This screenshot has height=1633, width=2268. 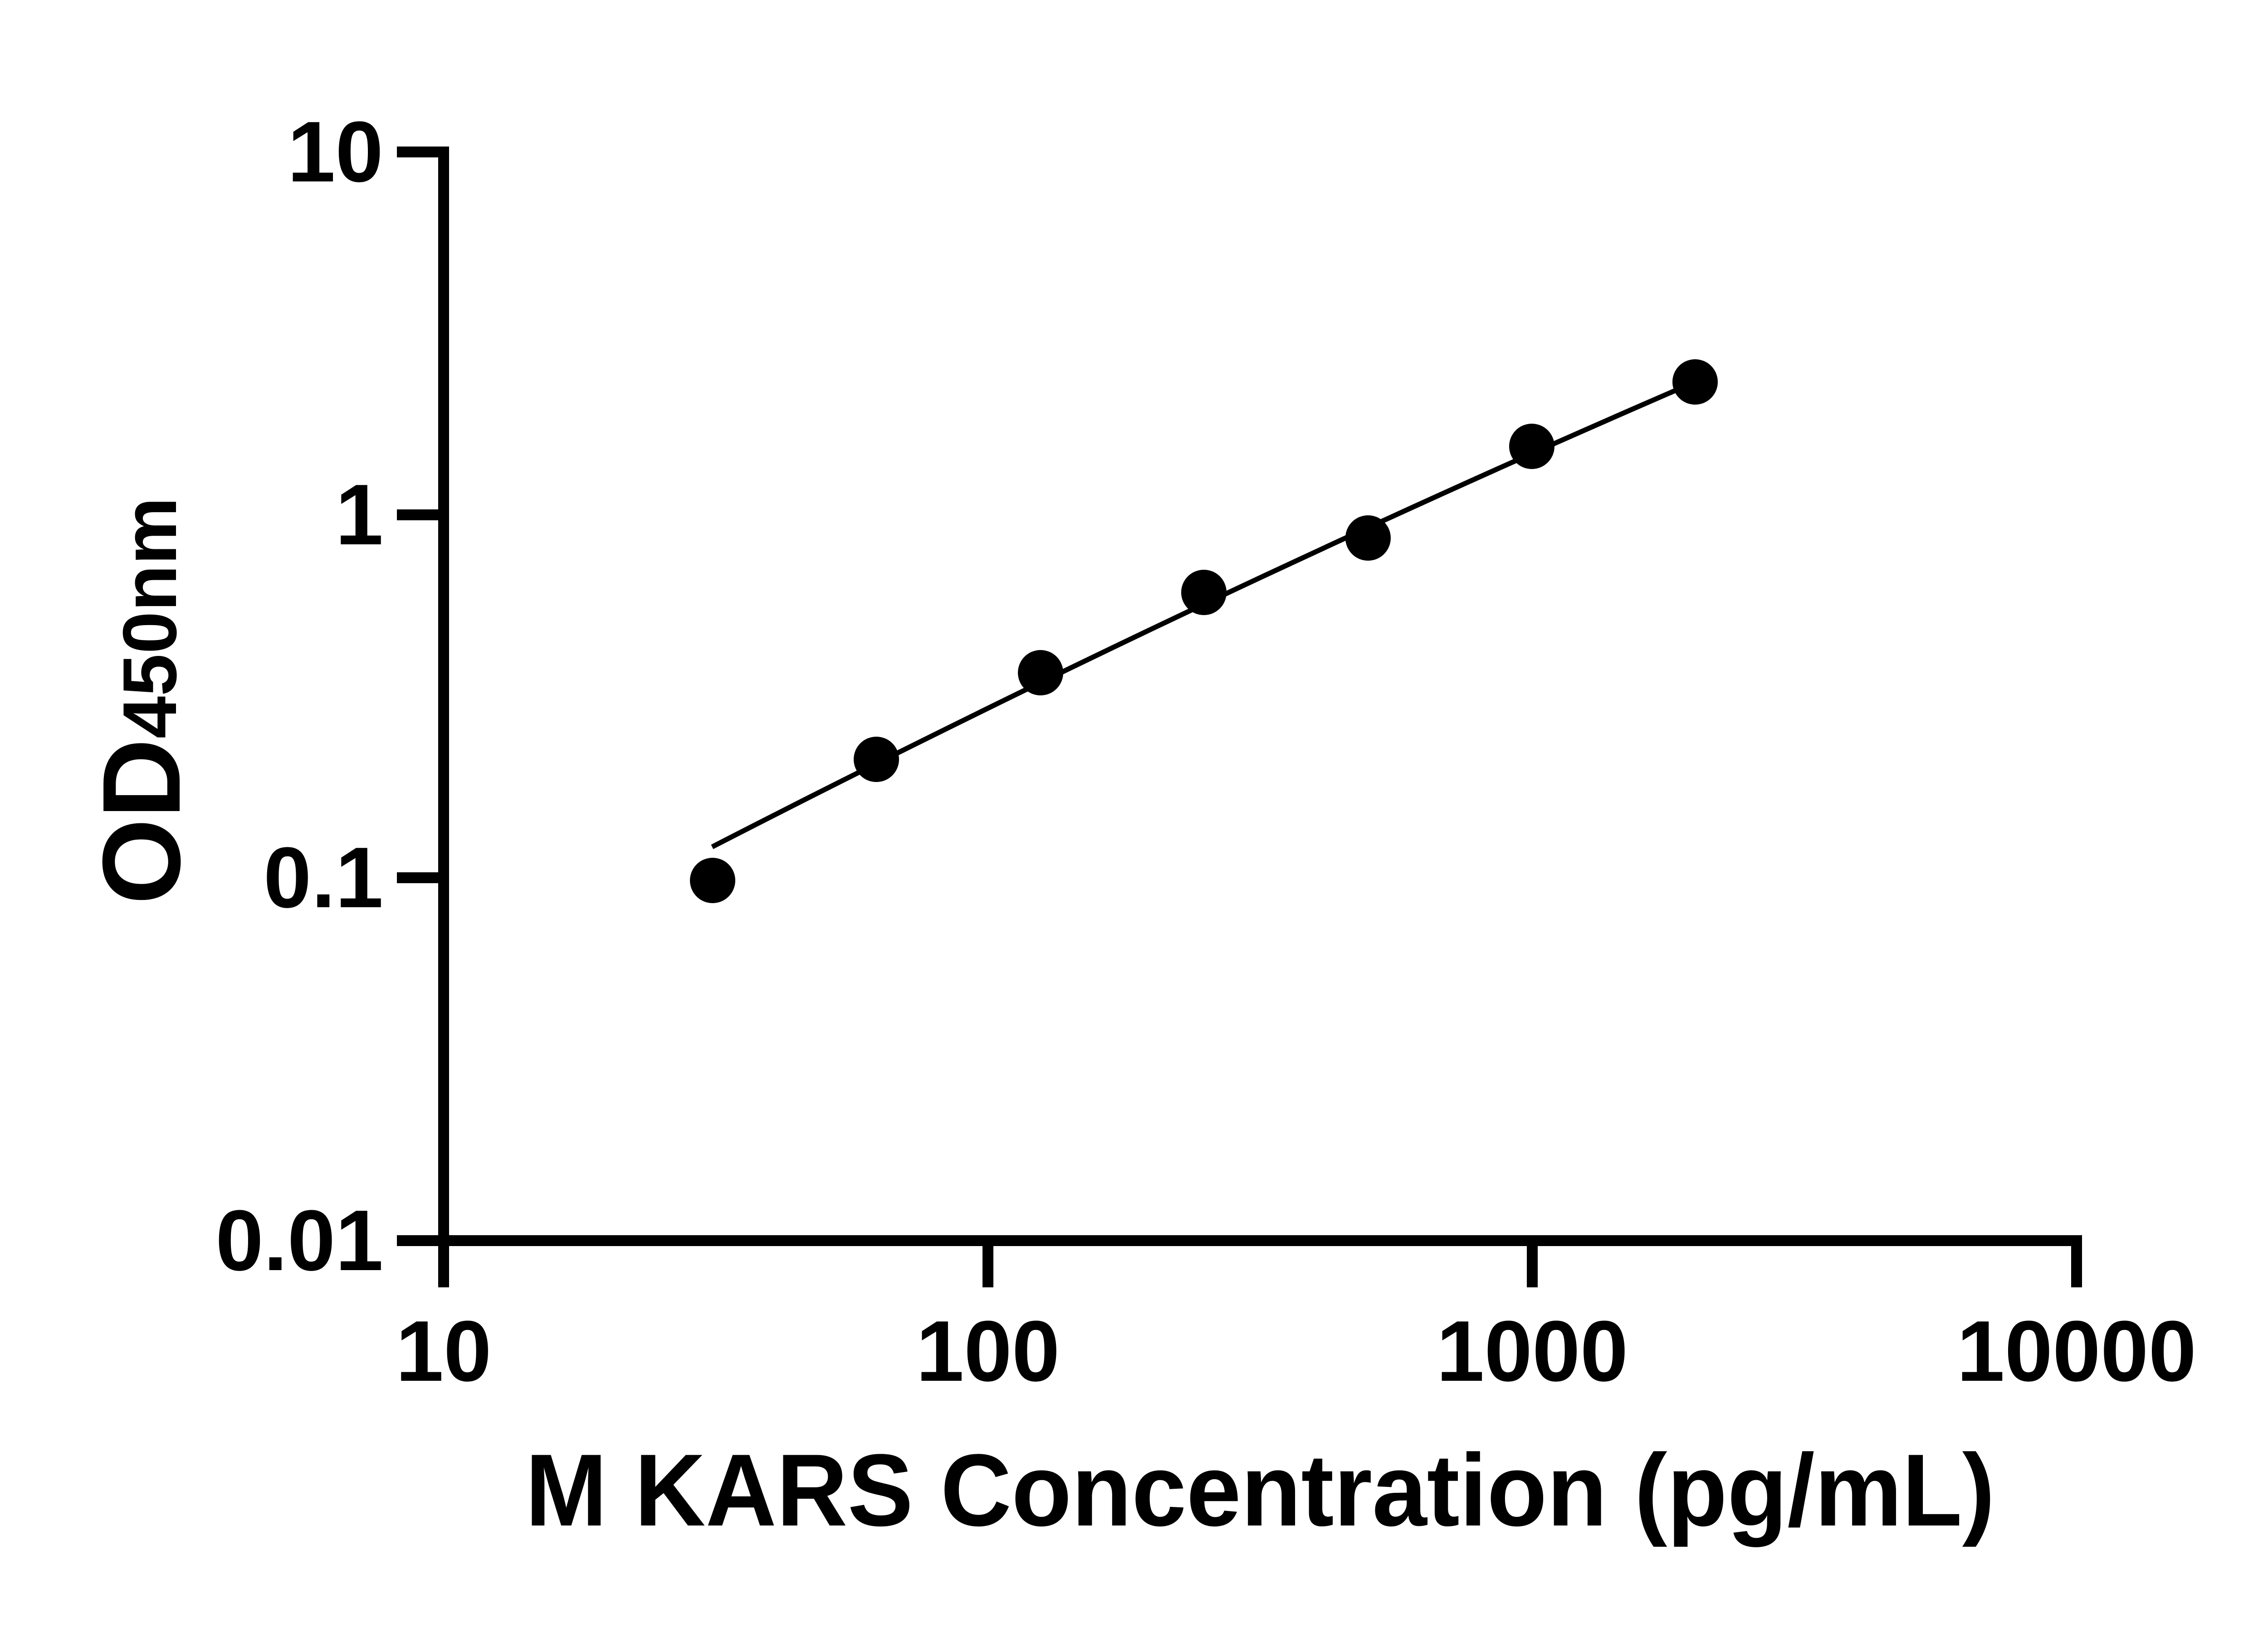 What do you see at coordinates (1260, 1490) in the screenshot?
I see `svg-text: M KARS Concentration (pg/mL)` at bounding box center [1260, 1490].